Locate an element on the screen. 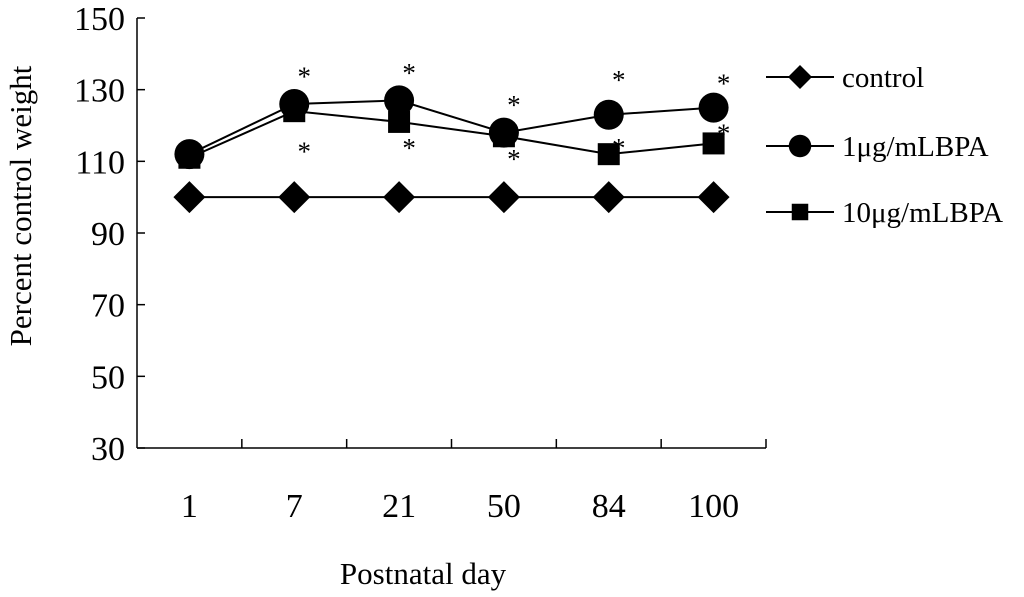 The height and width of the screenshot is (597, 1024). legend-item: 10μg/mLBPA is located at coordinates (884, 213).